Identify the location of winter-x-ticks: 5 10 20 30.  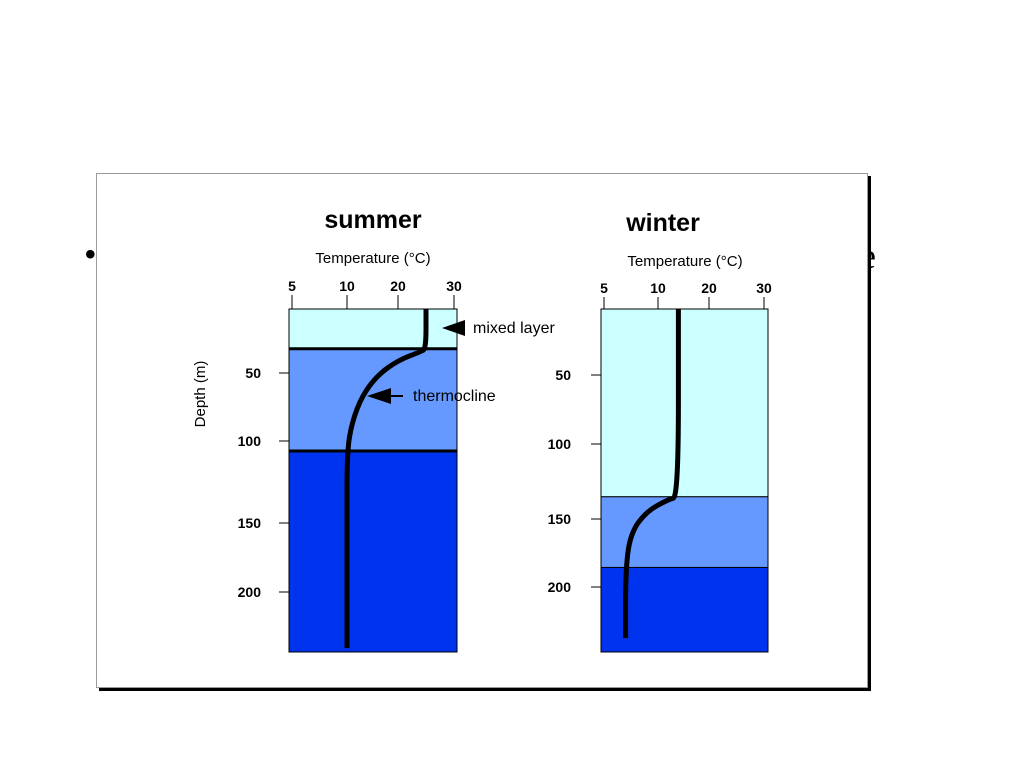
(686, 294).